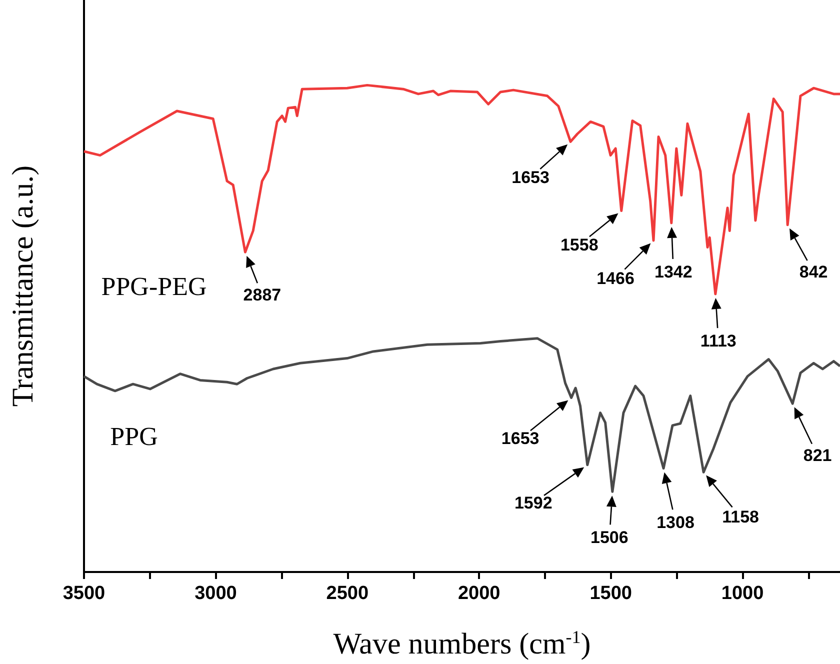  Describe the element at coordinates (533, 502) in the screenshot. I see `annotation: 1592` at that location.